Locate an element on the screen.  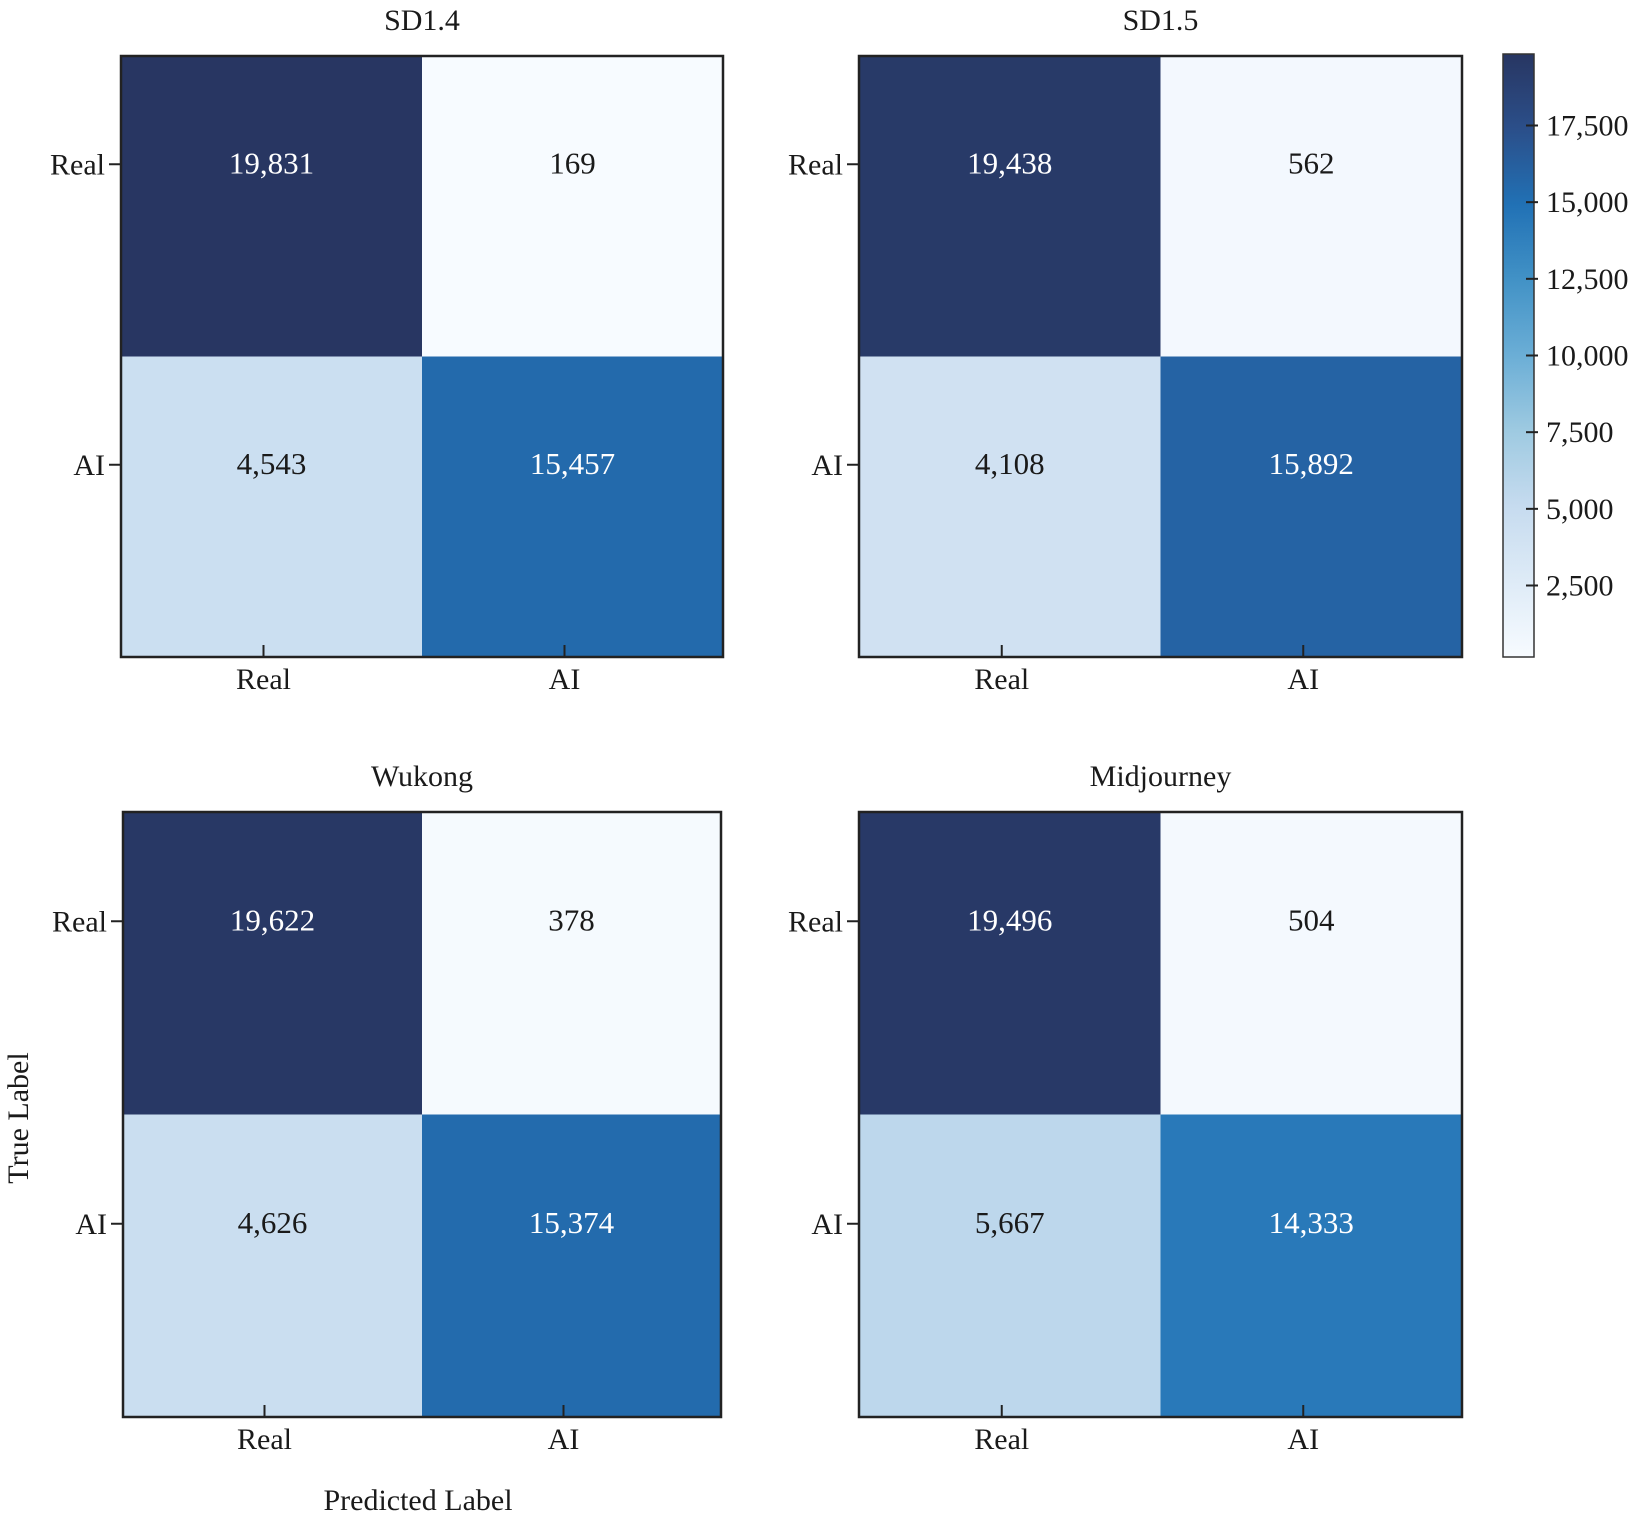
colorbar: 2,500 5,000 7,500 10,000 12,500 15,000 17,500 is located at coordinates (1565, 355).